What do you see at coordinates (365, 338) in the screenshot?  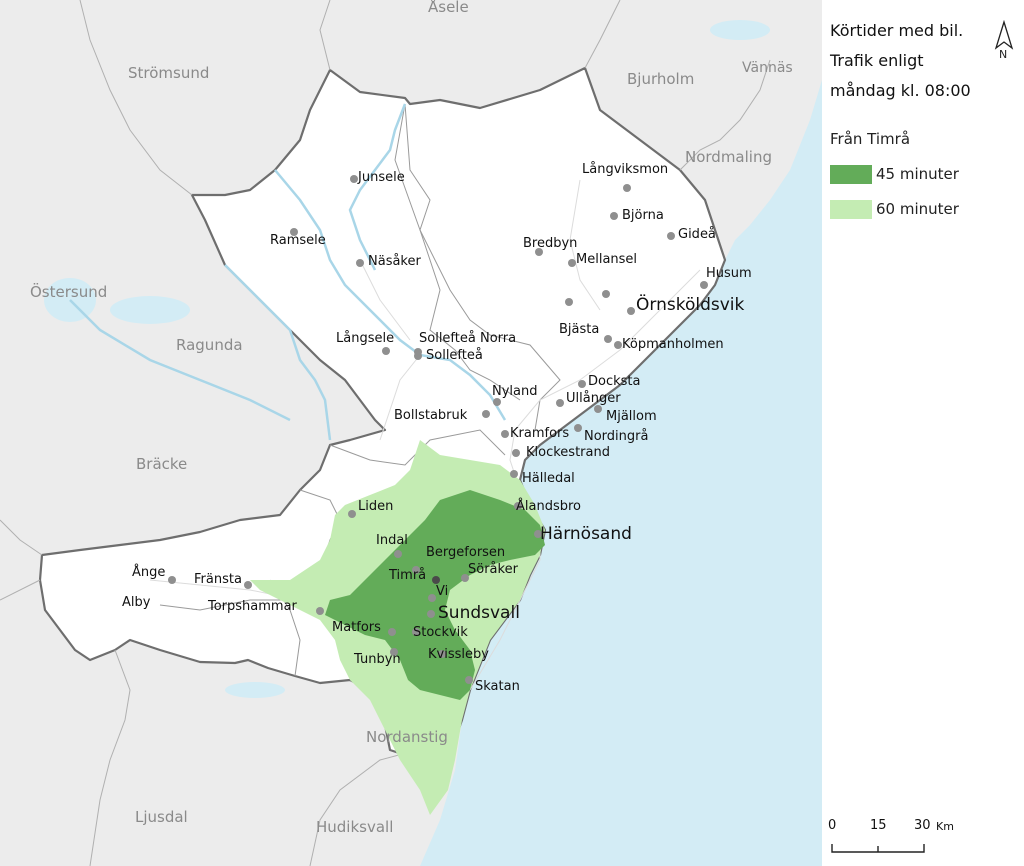 I see `place-label-langsele: Långsele` at bounding box center [365, 338].